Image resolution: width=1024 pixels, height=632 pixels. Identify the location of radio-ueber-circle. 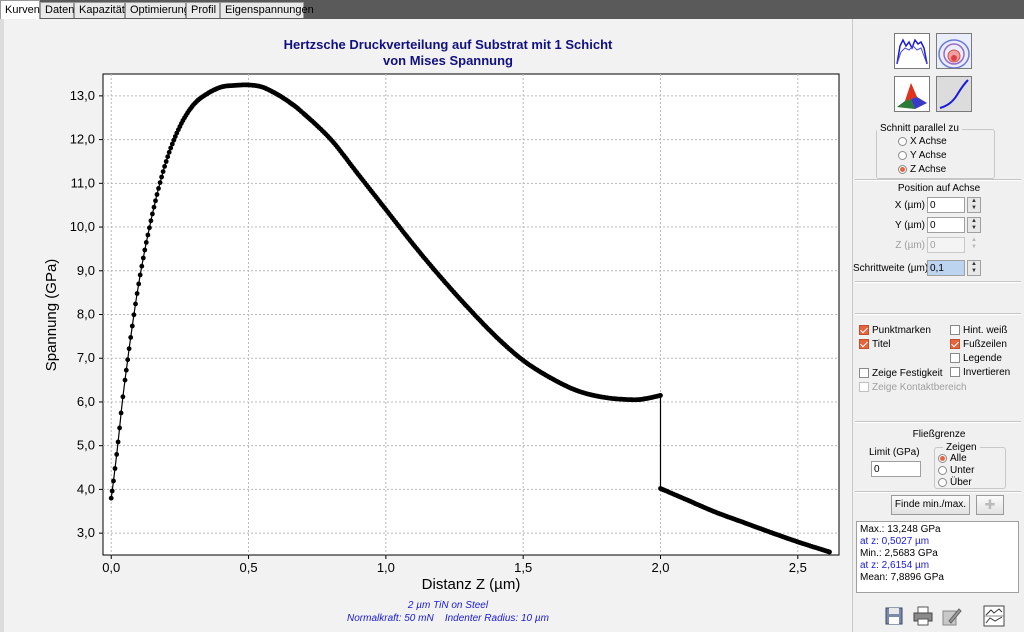
(942, 482).